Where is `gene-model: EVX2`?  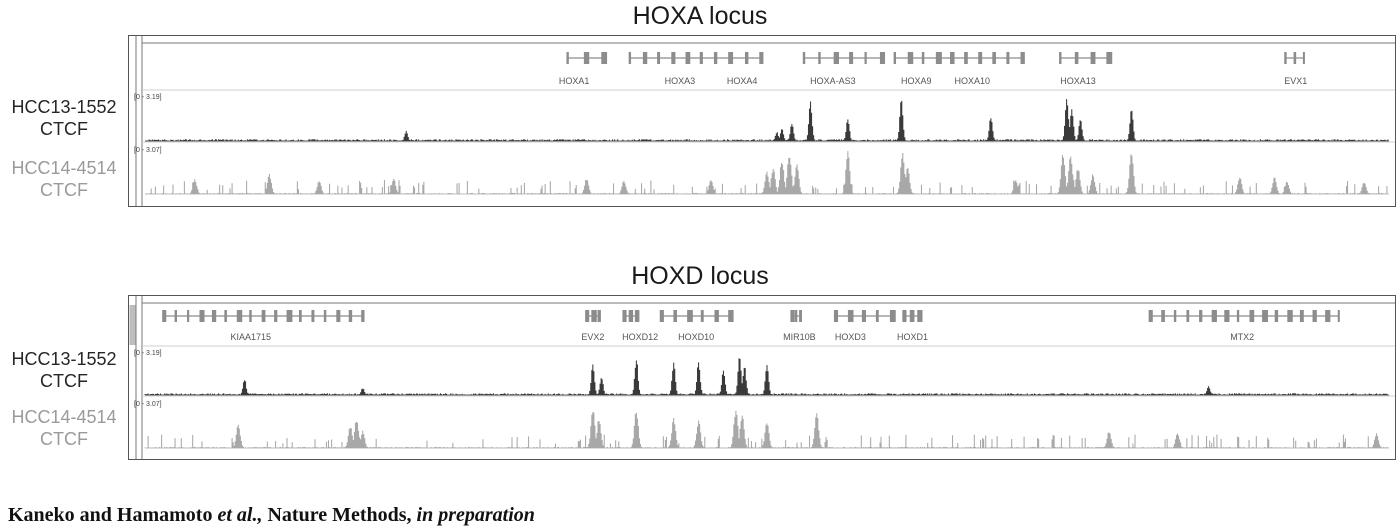
gene-model: EVX2 is located at coordinates (592, 326).